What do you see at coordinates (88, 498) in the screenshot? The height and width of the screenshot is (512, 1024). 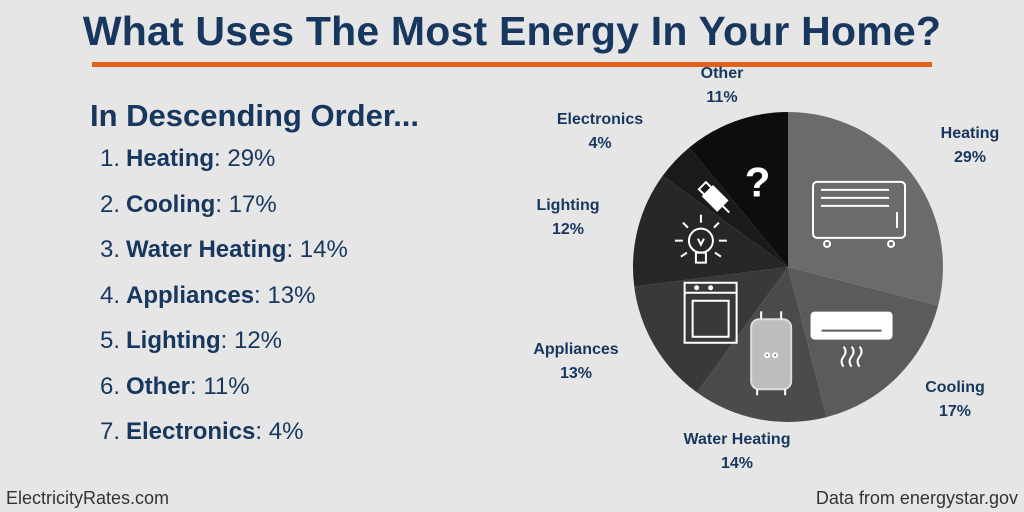 I see `site-credit: ElectricityRates.com` at bounding box center [88, 498].